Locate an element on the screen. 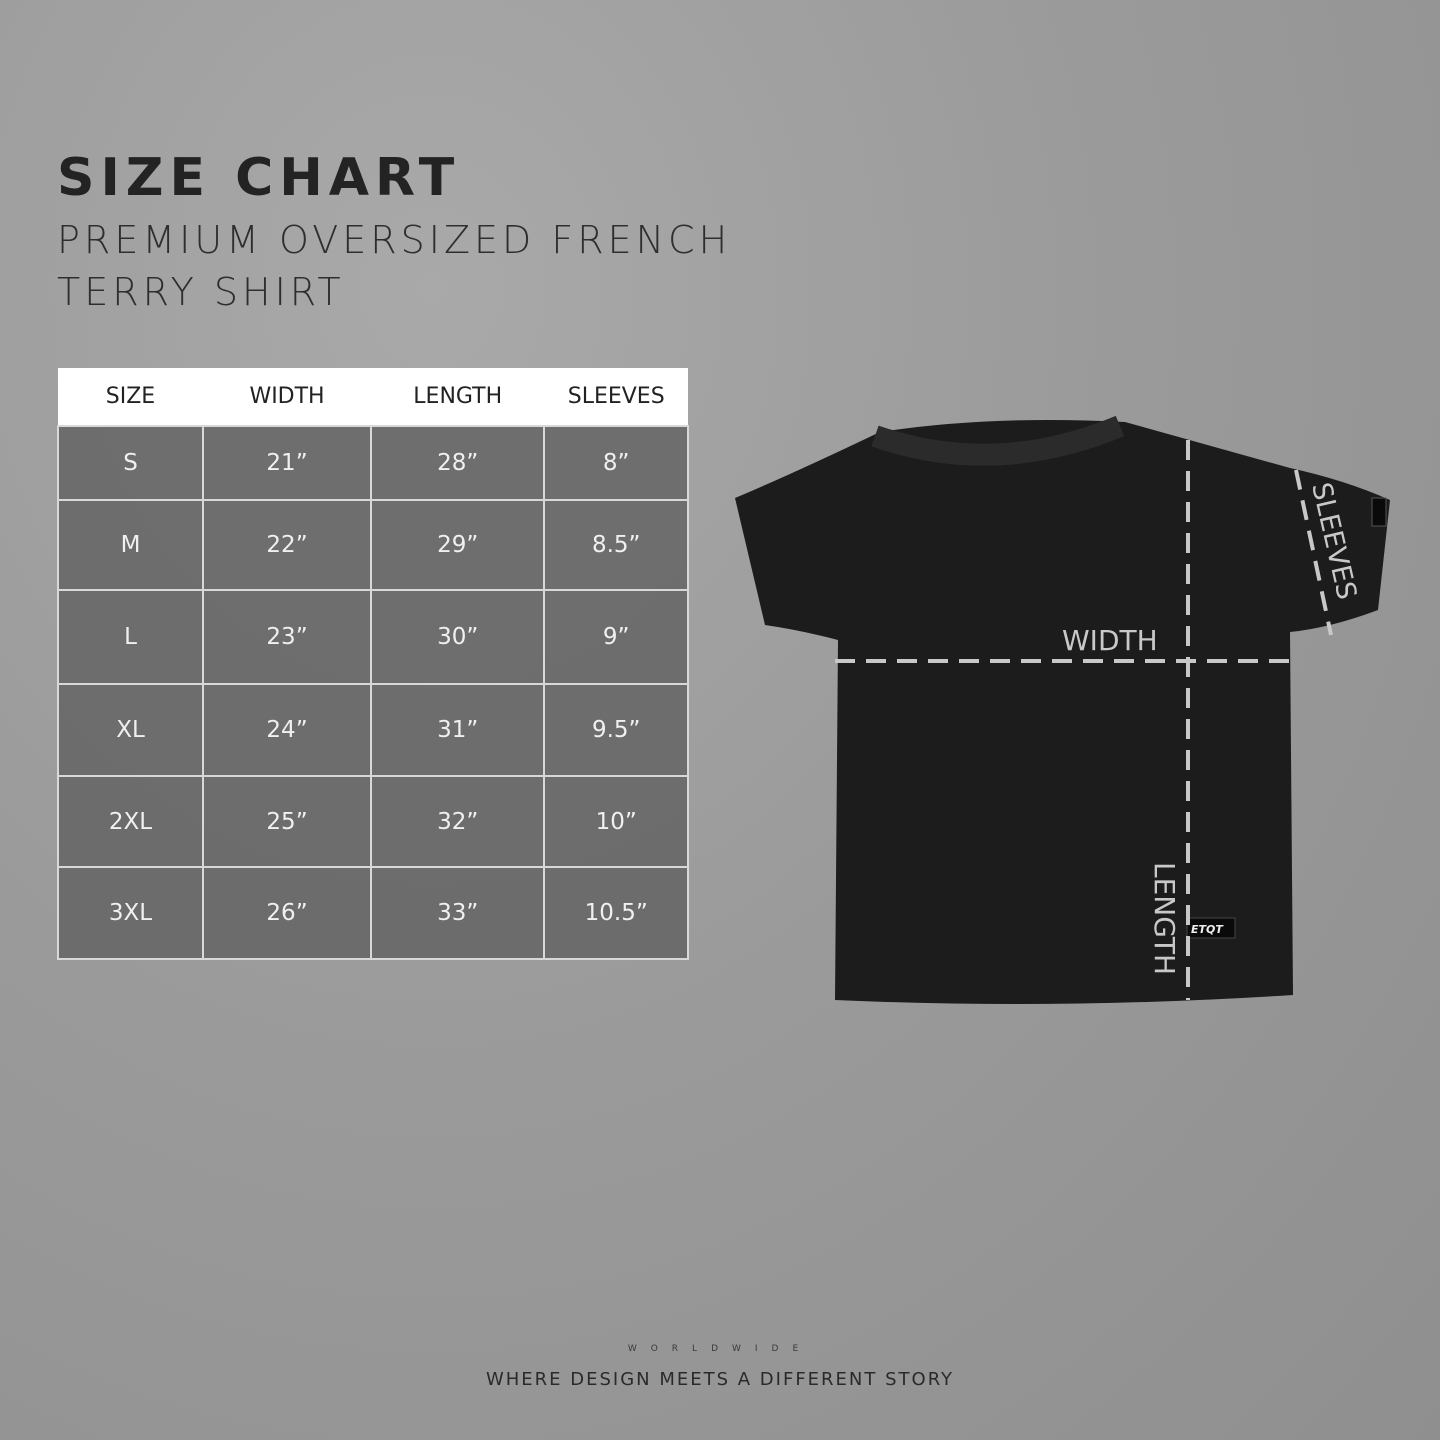 The height and width of the screenshot is (1440, 1440). cell-length: 31” is located at coordinates (458, 730).